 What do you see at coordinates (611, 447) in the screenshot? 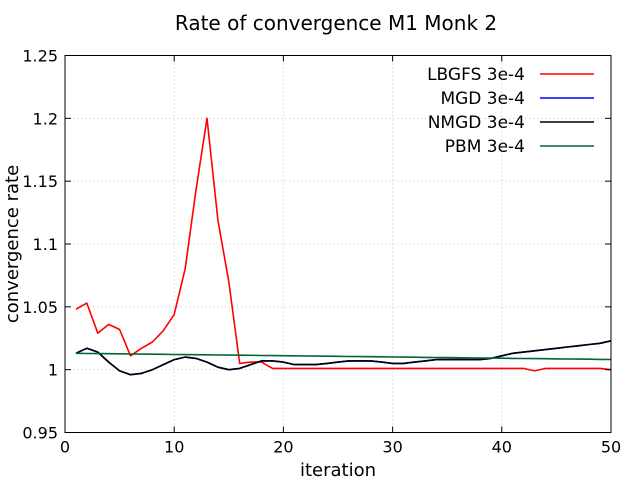
I see `x-tick-label: 50` at bounding box center [611, 447].